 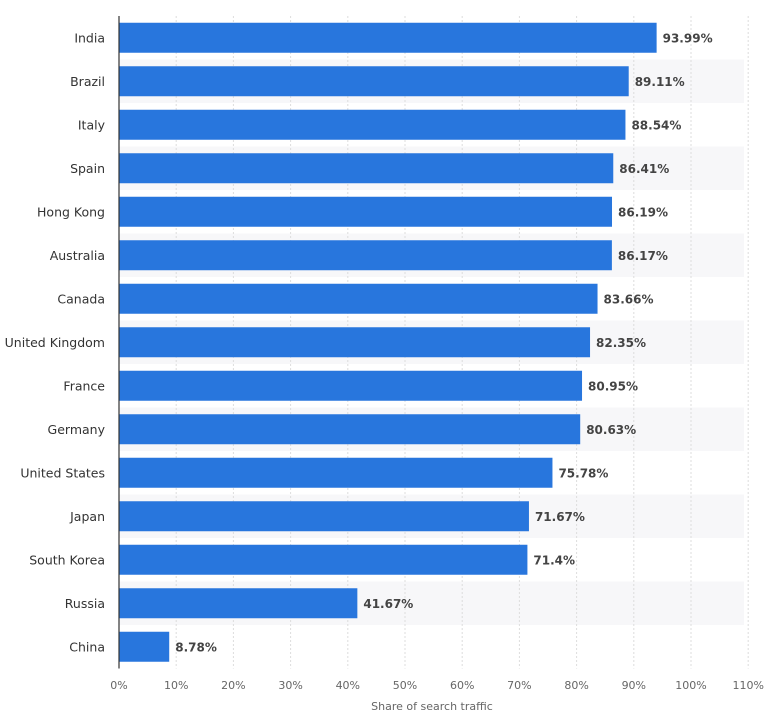 I want to click on category-label: United States, so click(x=62, y=472).